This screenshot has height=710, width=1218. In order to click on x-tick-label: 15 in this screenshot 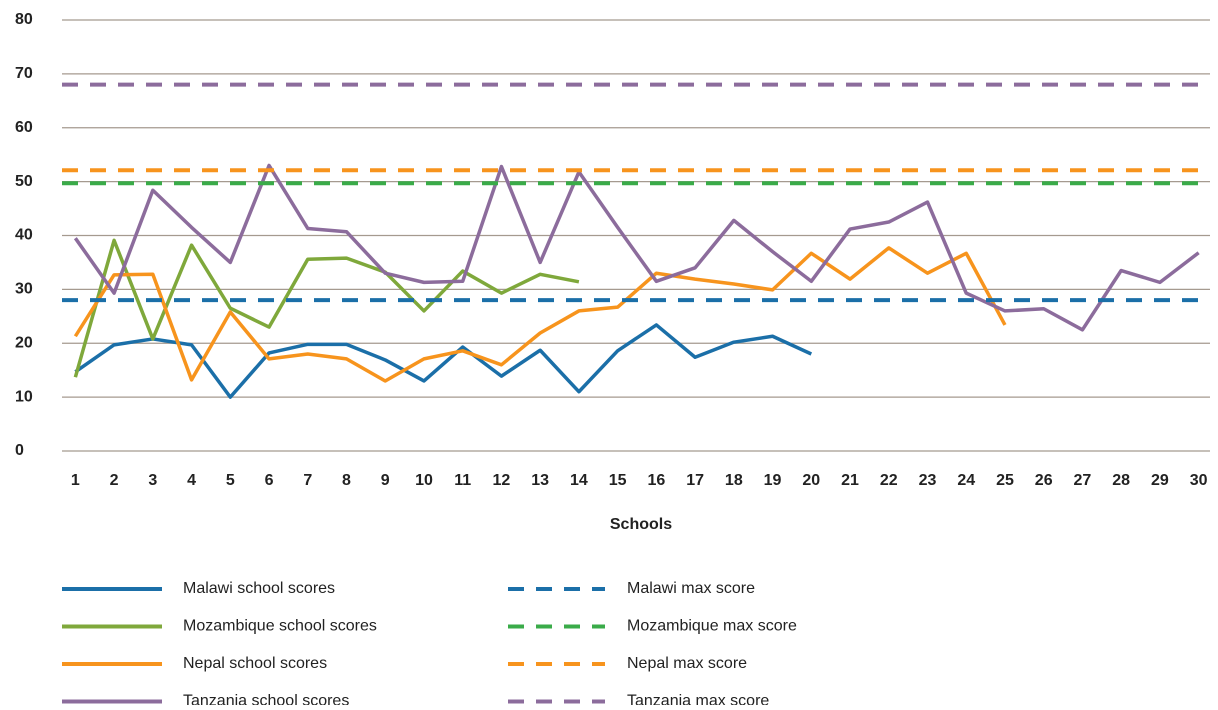, I will do `click(618, 480)`.